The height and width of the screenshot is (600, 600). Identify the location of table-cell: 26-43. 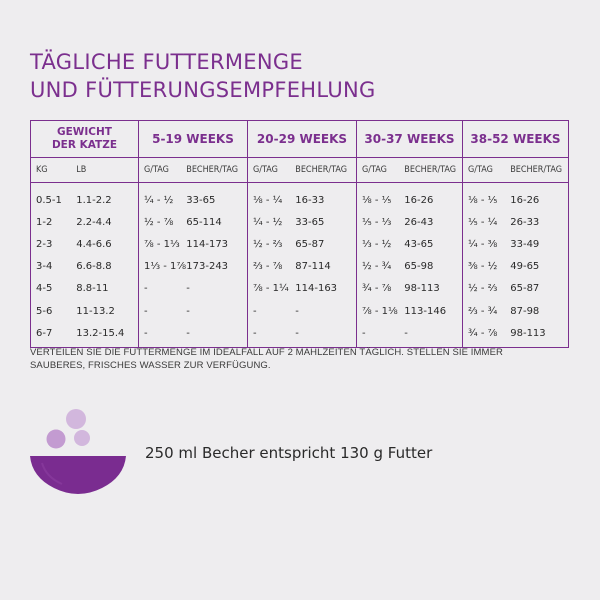
(431, 222).